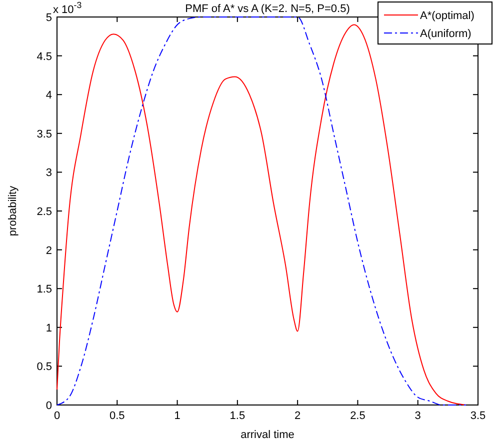  I want to click on x-tick-label: 2, so click(297, 416).